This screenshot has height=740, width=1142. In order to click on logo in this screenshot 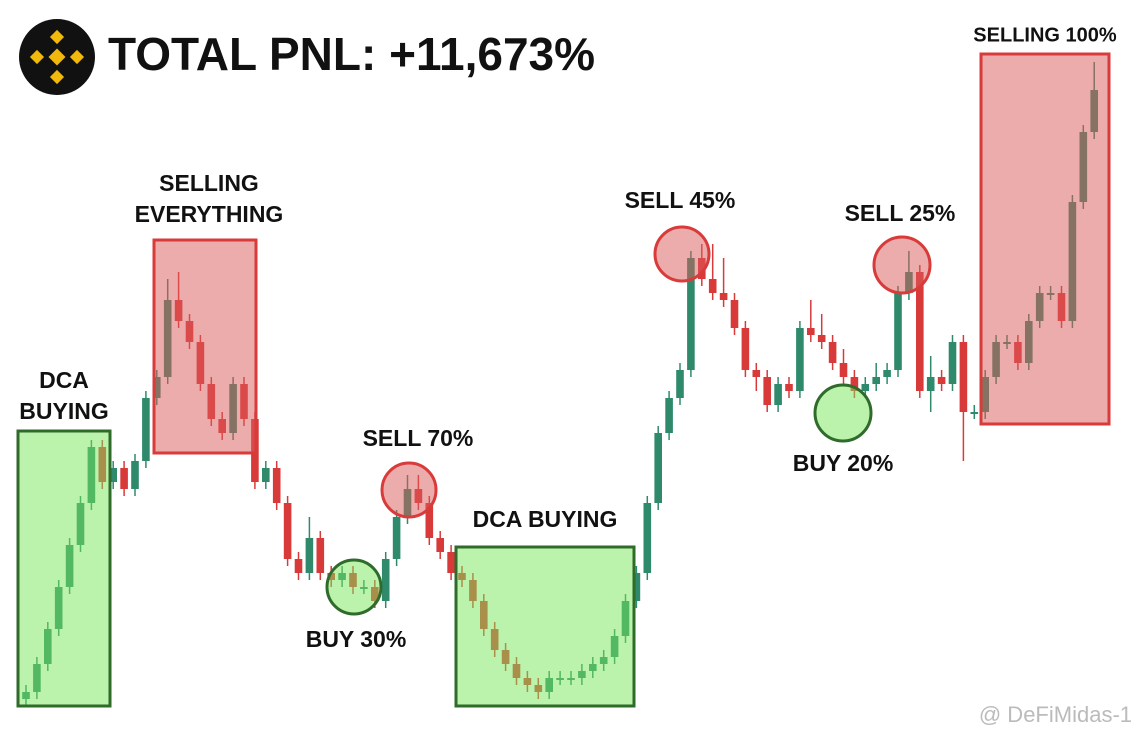, I will do `click(57, 57)`.